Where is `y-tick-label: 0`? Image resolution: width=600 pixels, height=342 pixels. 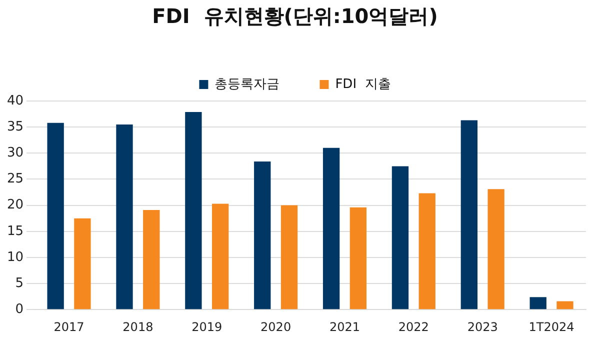
y-tick-label: 0 is located at coordinates (19, 309).